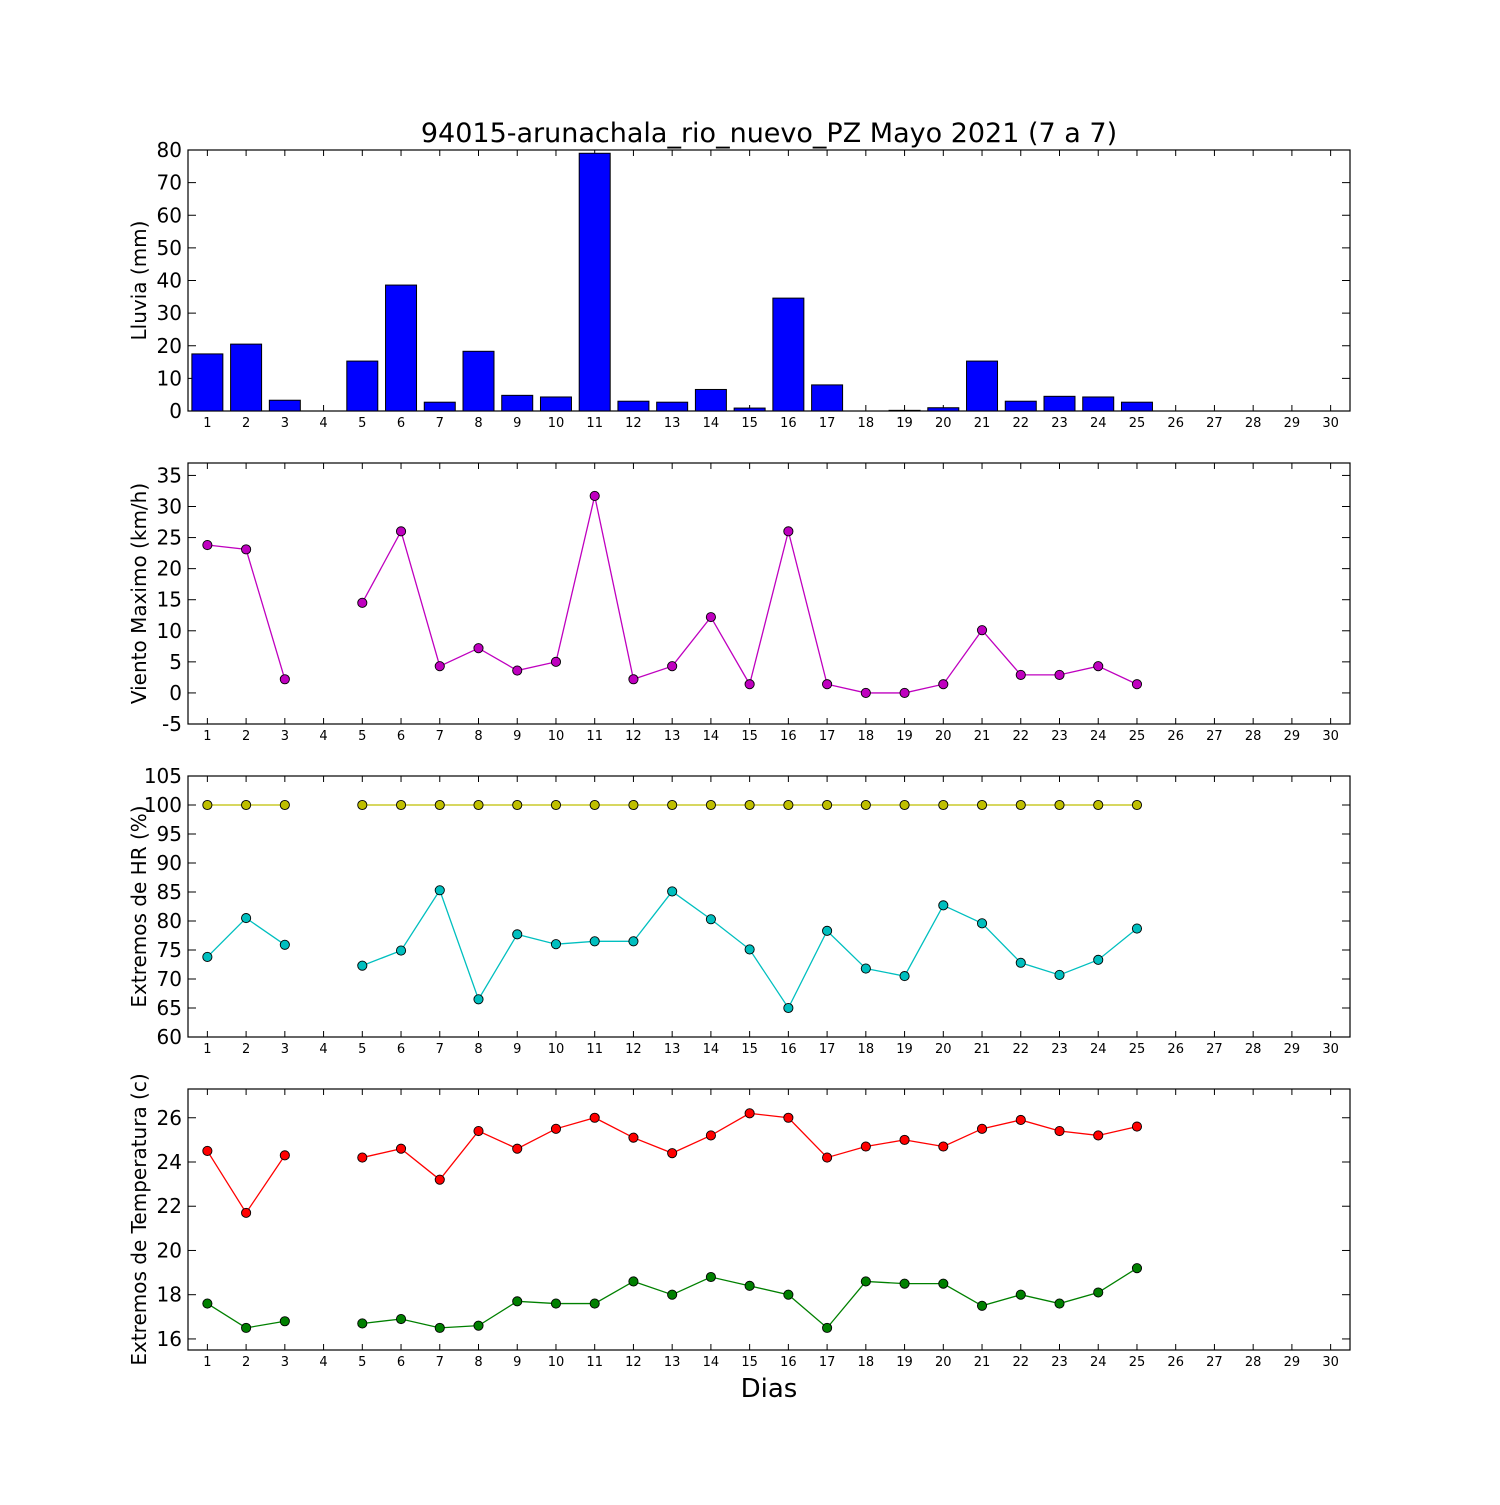  What do you see at coordinates (169, 183) in the screenshot?
I see `rain-y-tick-label: 70` at bounding box center [169, 183].